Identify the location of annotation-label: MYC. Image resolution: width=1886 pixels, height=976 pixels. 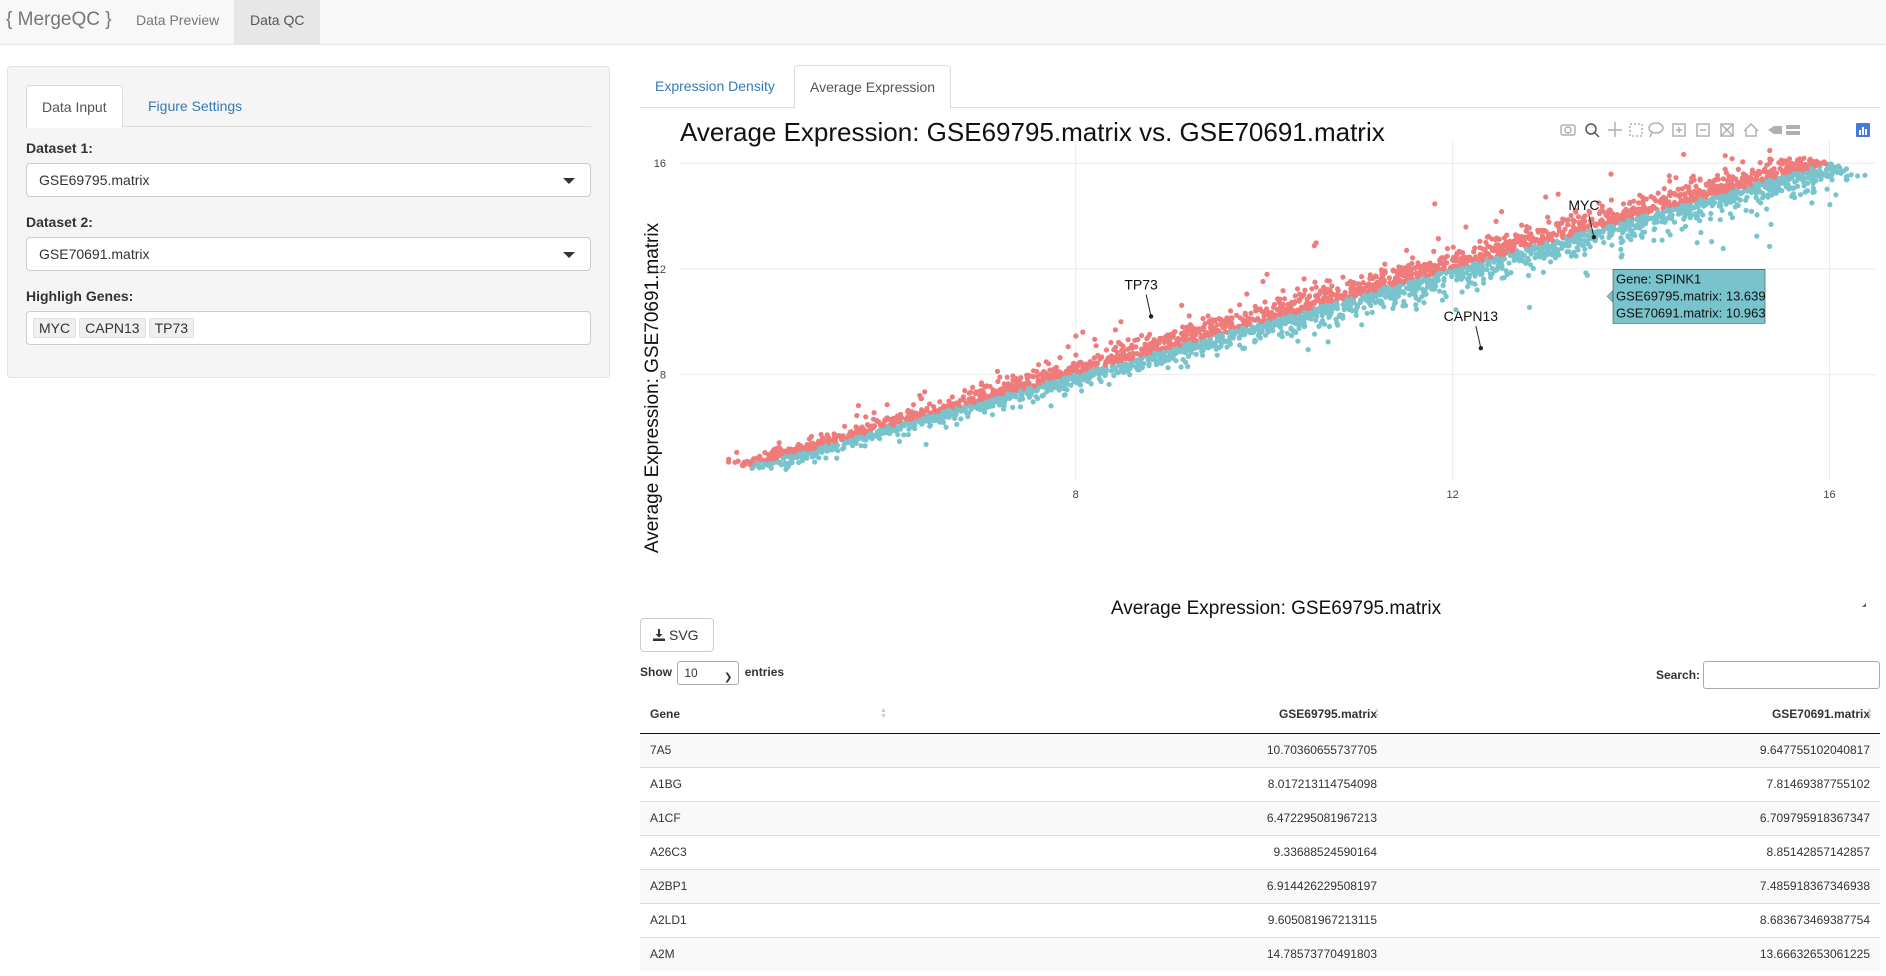
(1583, 205).